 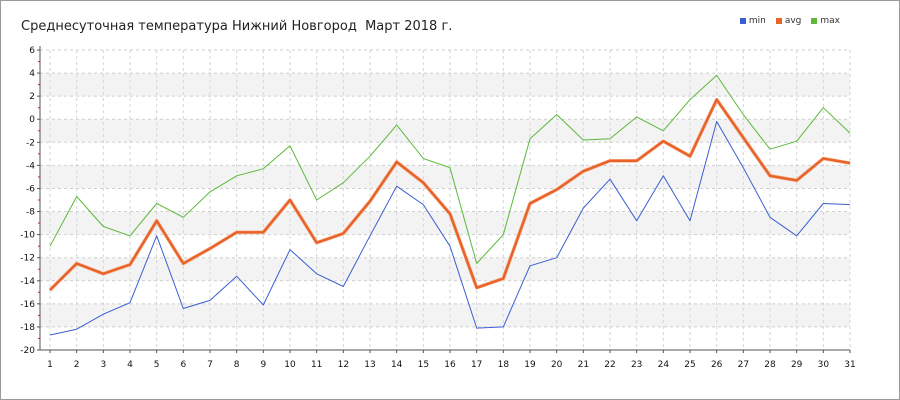 I want to click on x-tick-label: 12, so click(x=343, y=365).